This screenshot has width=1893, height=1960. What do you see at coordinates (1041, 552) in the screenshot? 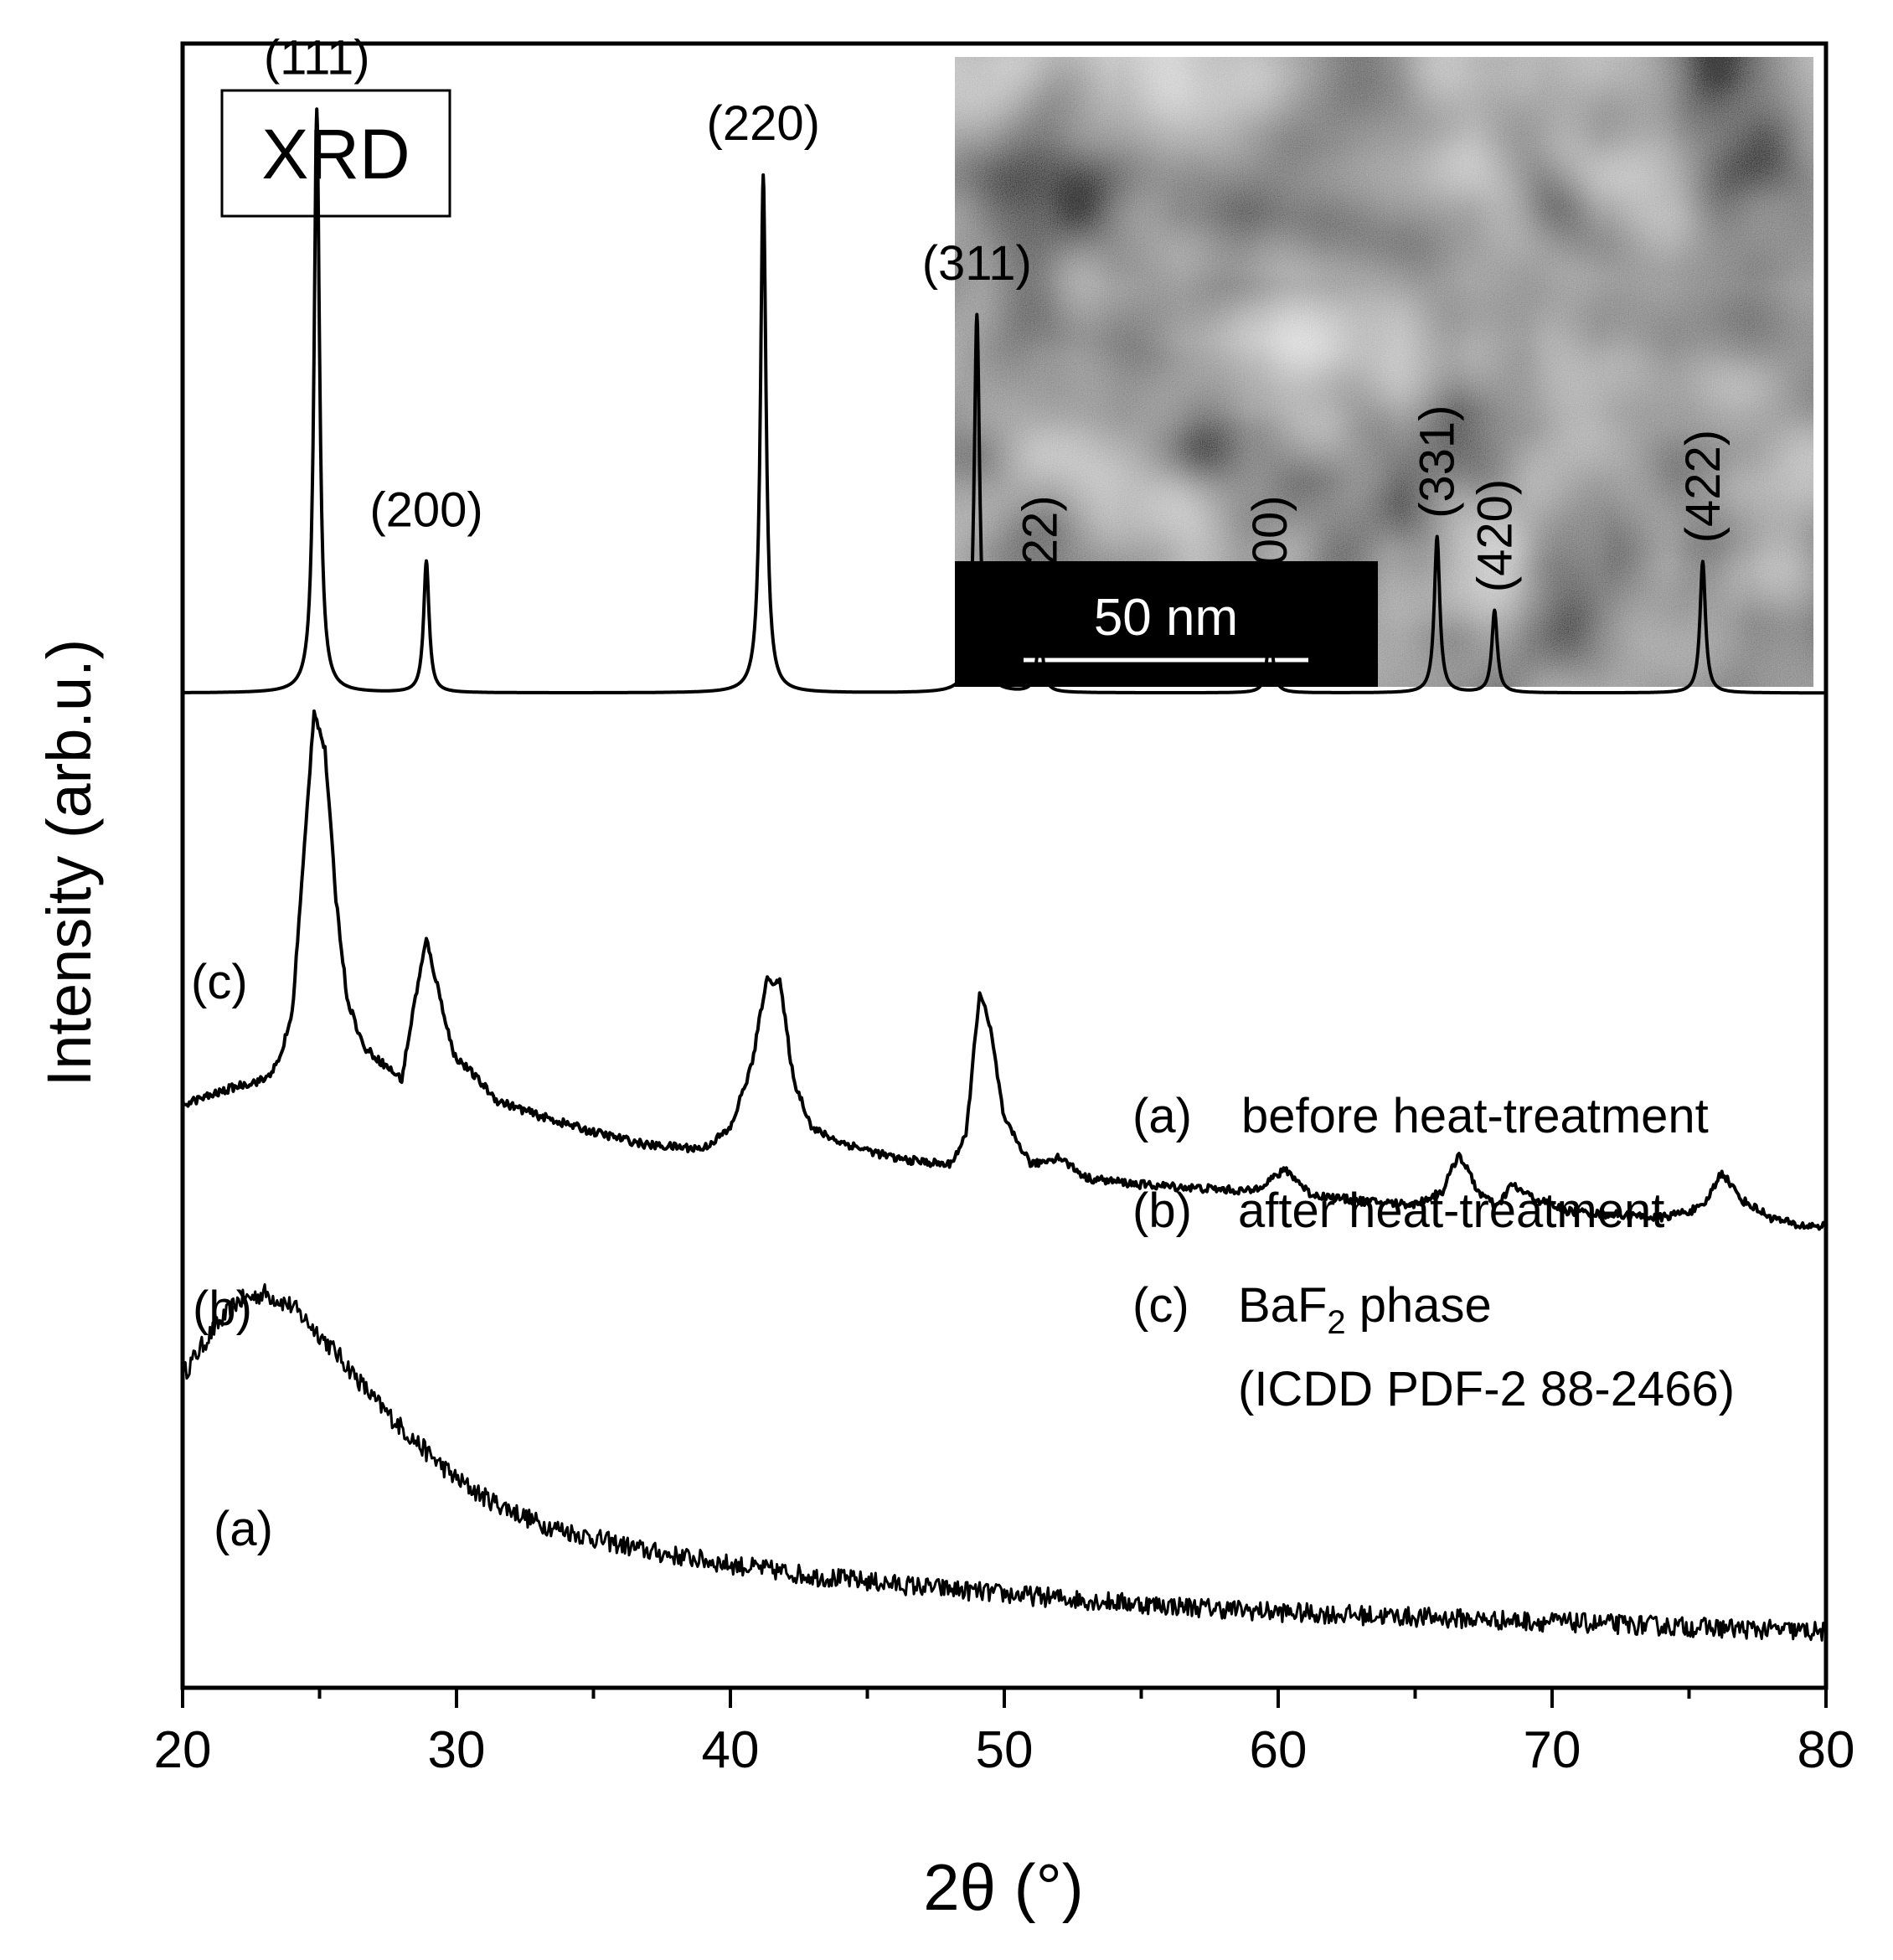
I see `peak-label: (222)` at bounding box center [1041, 552].